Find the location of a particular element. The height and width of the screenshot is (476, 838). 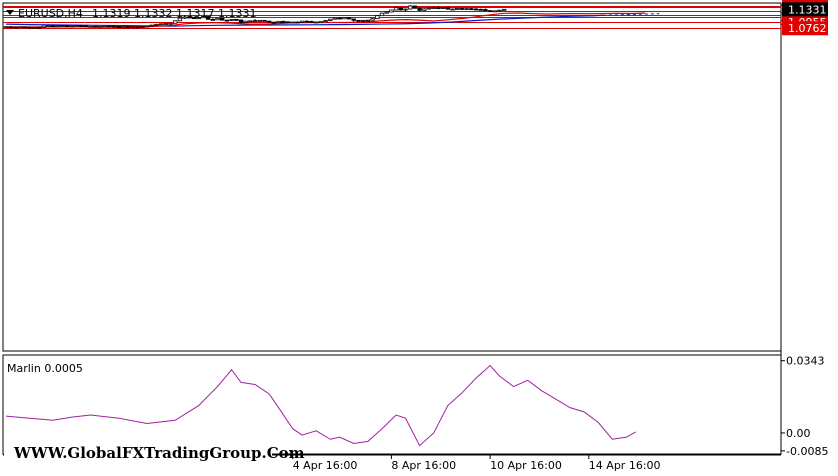

oscillator-series is located at coordinates (321, 405).